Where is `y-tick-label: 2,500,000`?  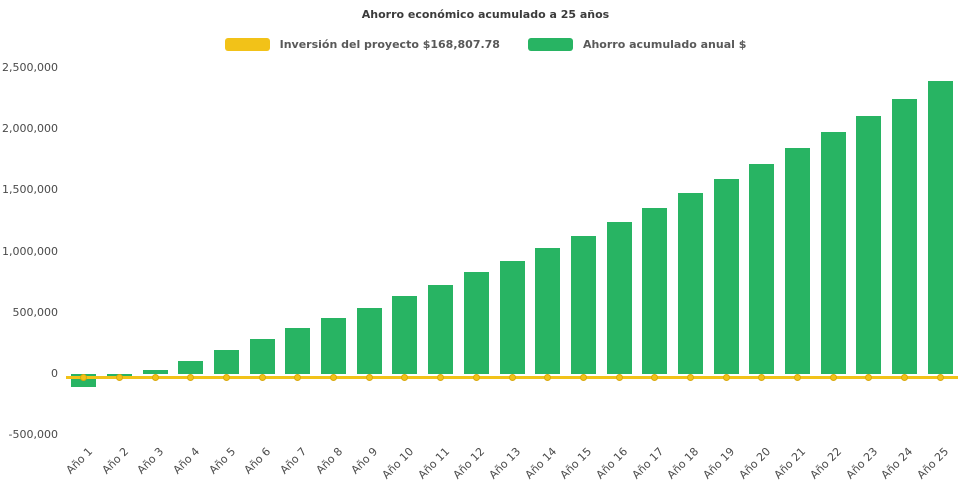 y-tick-label: 2,500,000 is located at coordinates (30, 67).